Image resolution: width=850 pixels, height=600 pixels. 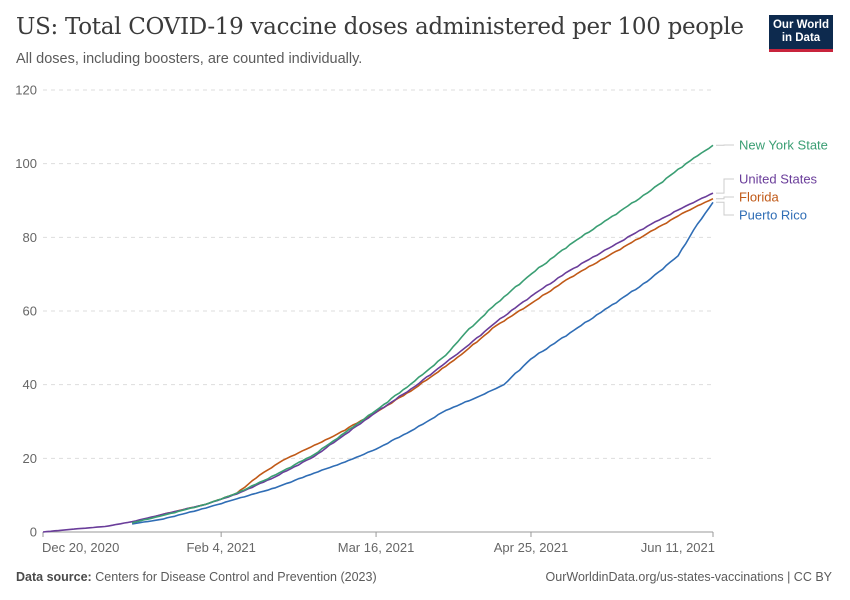 What do you see at coordinates (30, 237) in the screenshot?
I see `y-tick-label: 80` at bounding box center [30, 237].